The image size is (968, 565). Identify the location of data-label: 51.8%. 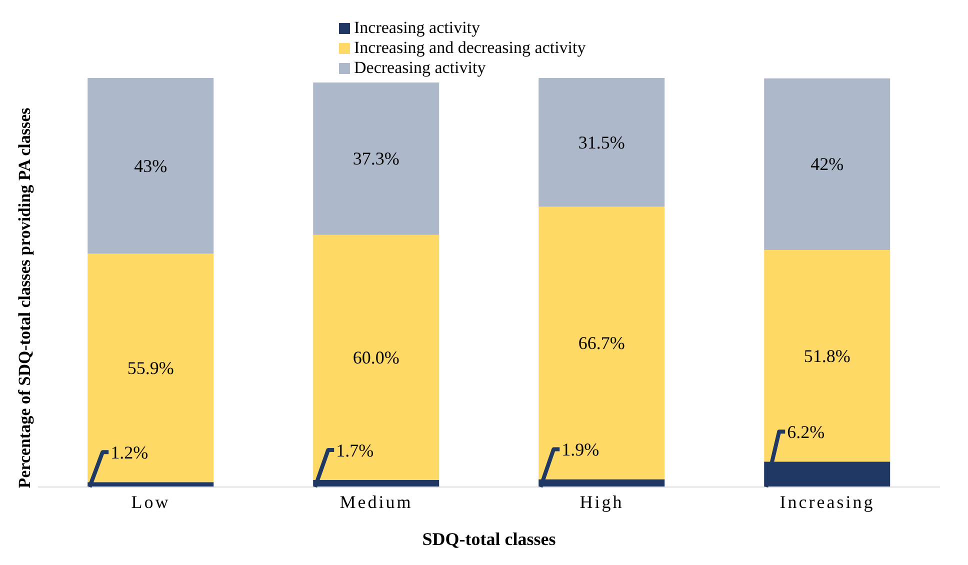
(827, 356).